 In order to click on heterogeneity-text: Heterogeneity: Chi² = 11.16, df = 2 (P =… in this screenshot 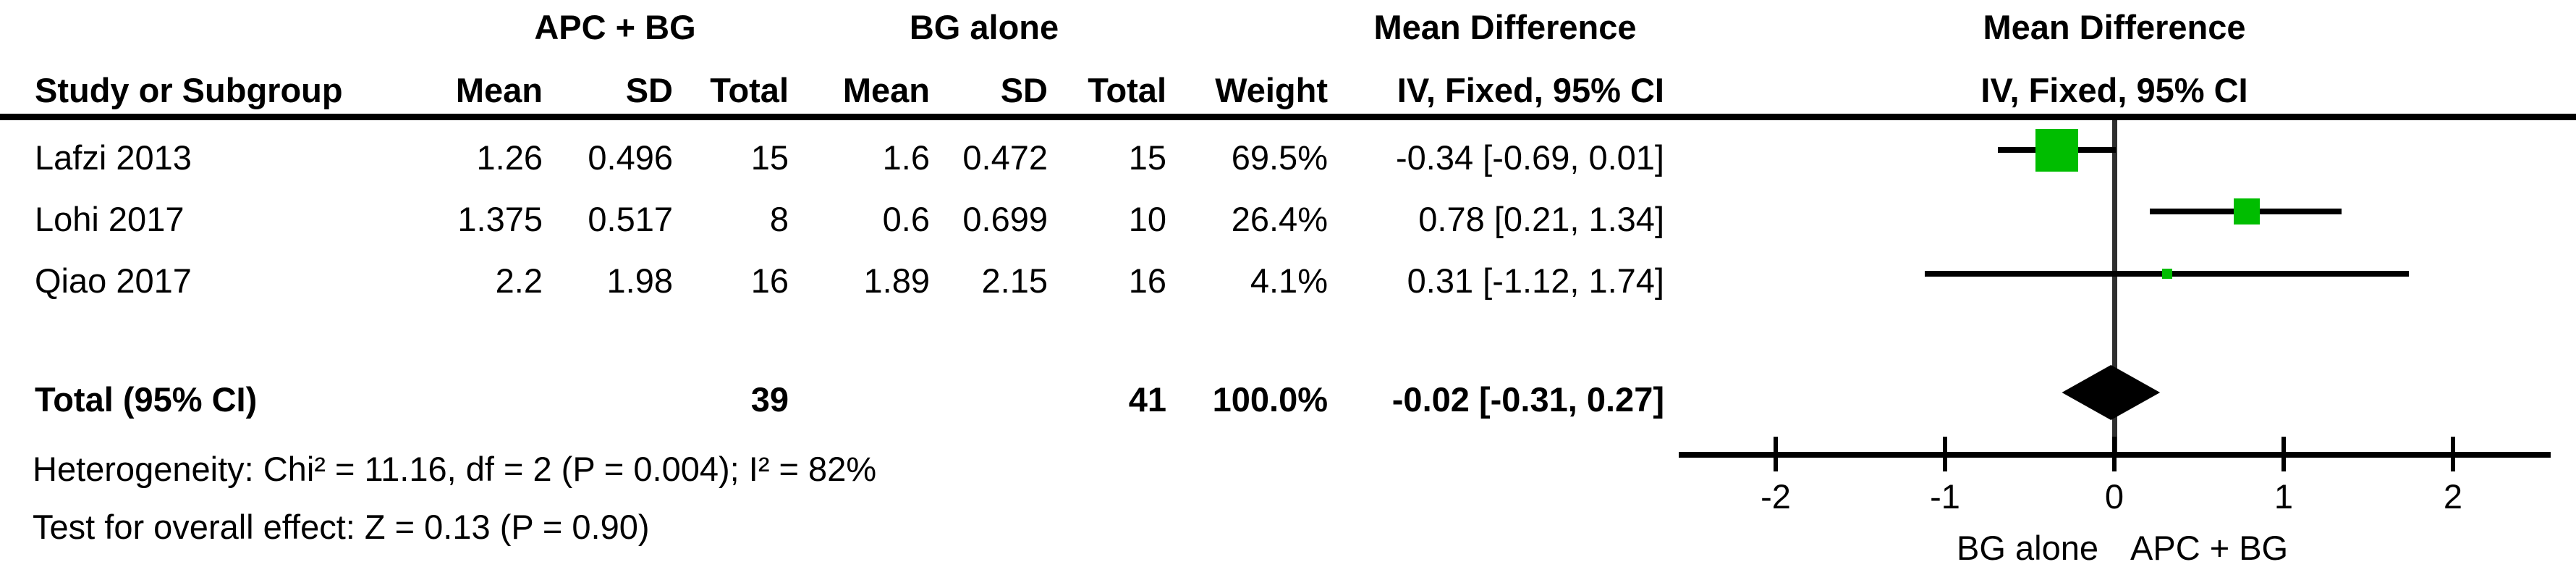, I will do `click(455, 469)`.